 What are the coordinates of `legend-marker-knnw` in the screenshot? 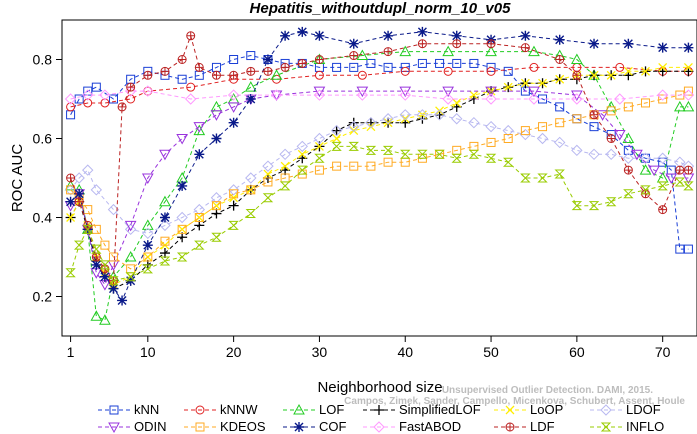 It's located at (200, 410).